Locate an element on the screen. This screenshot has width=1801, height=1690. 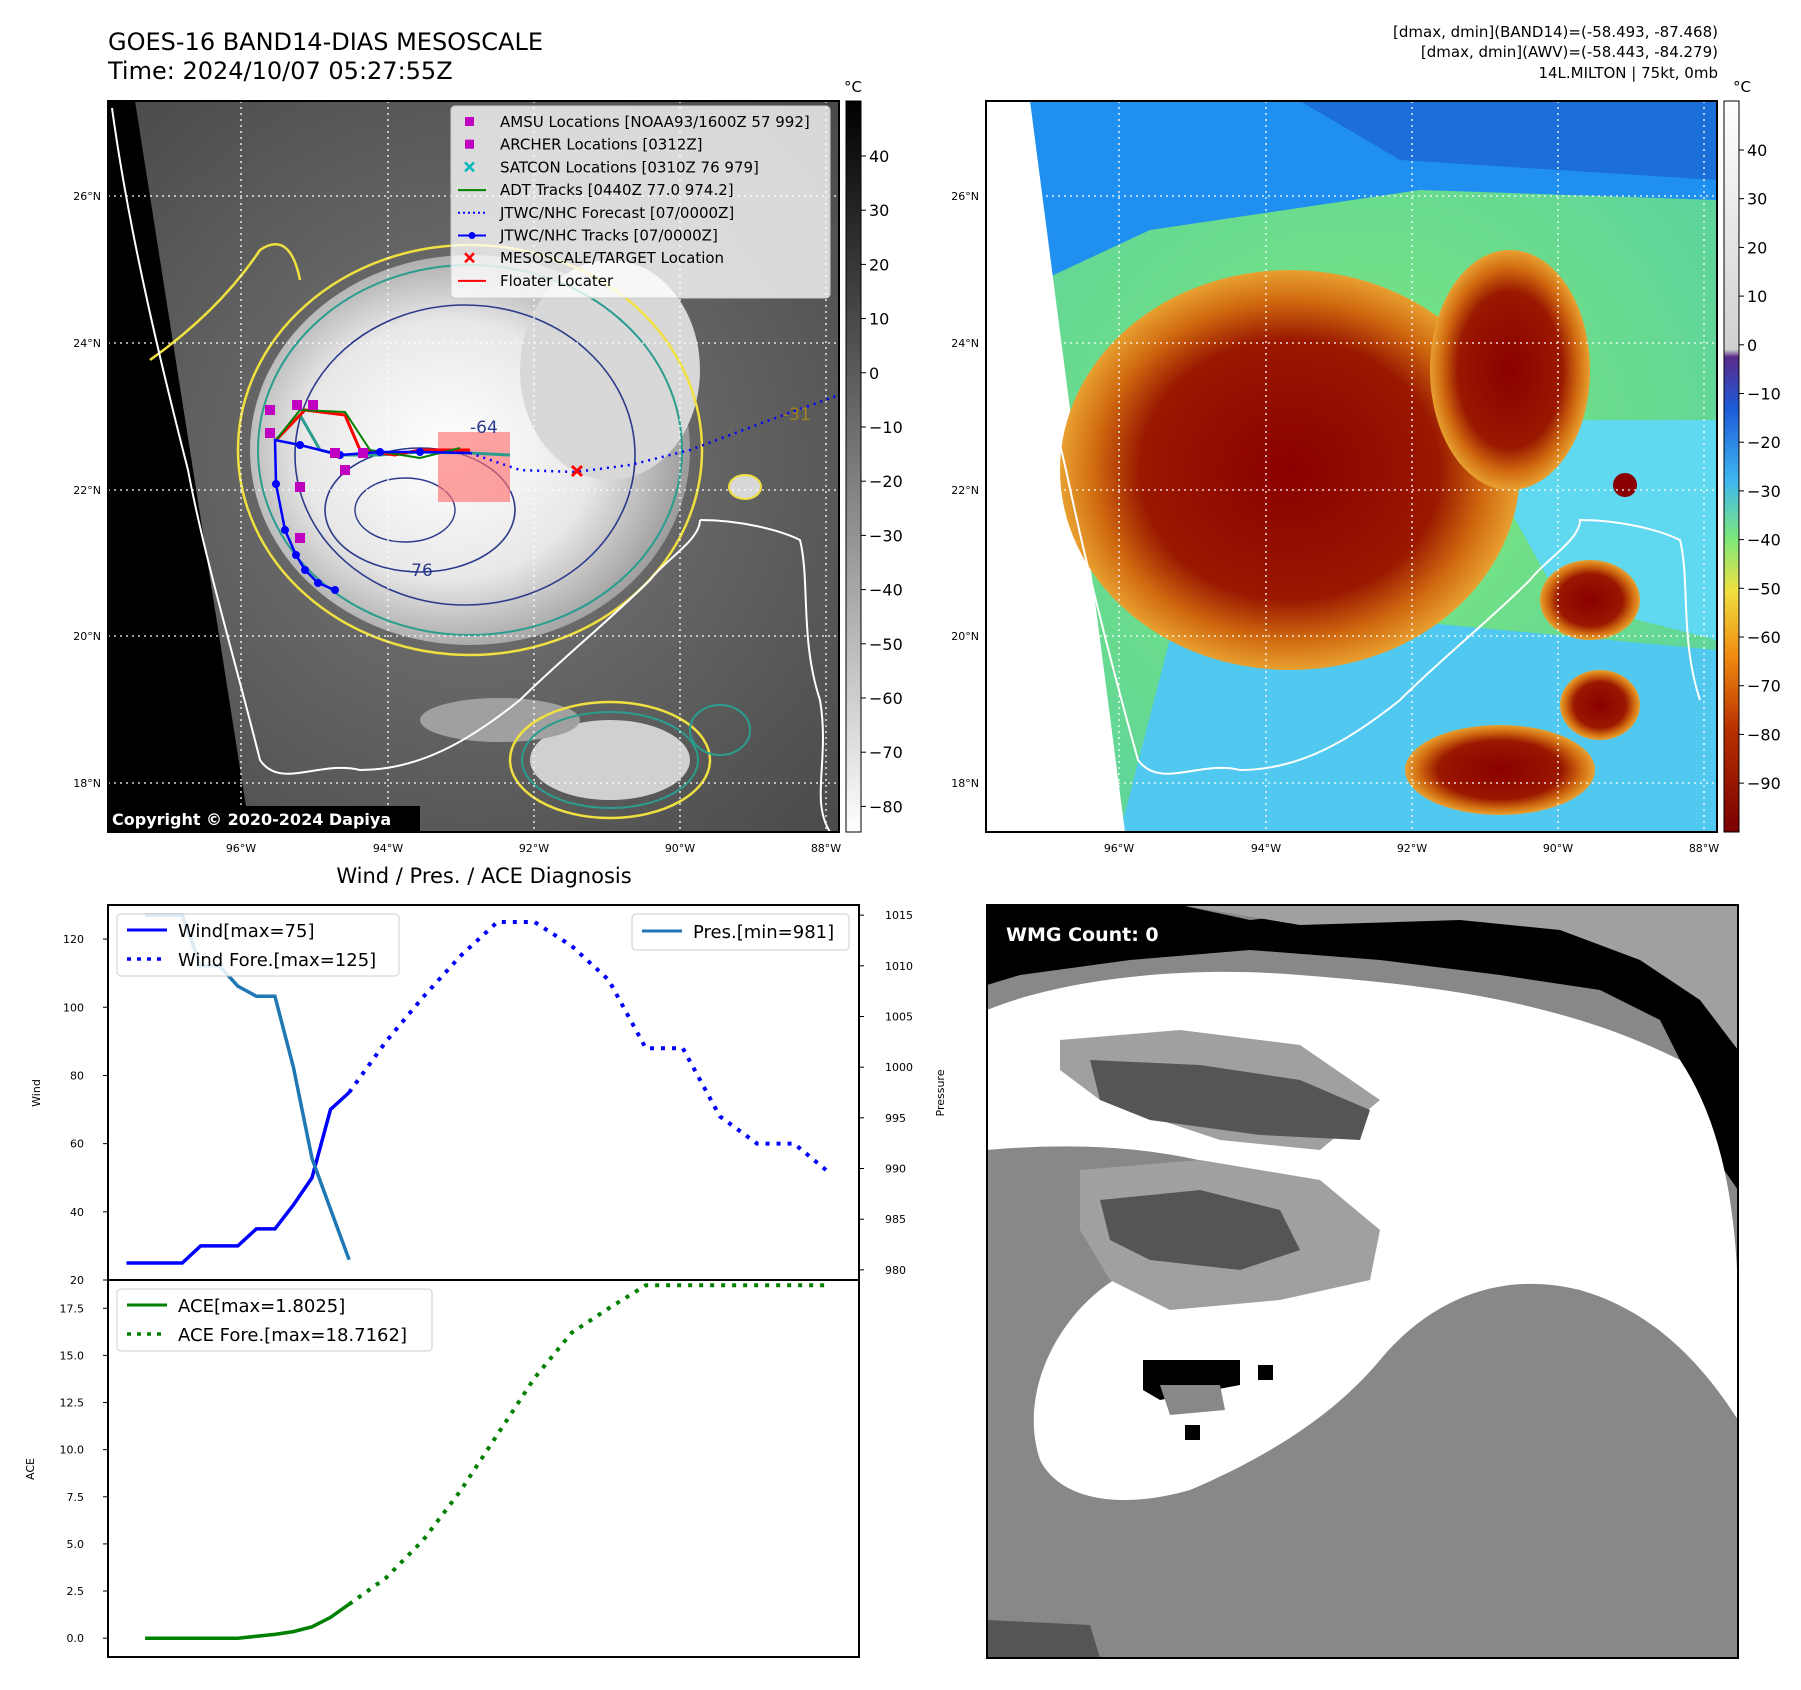
ir-lat-labels: 26°N 24°N 22°N 20°N 18°N is located at coordinates (87, 490).